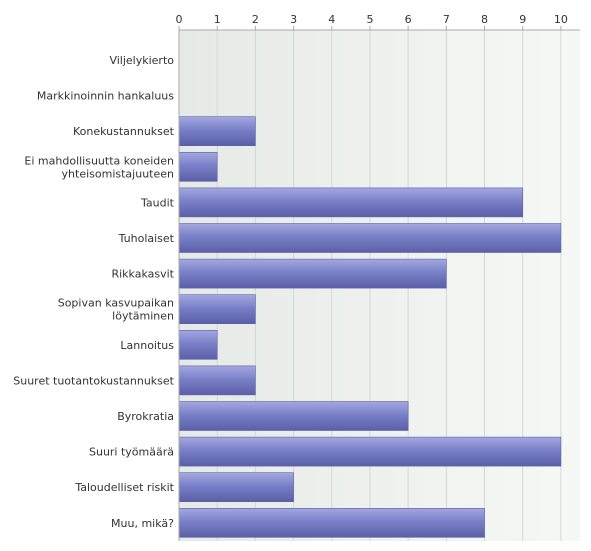 The image size is (591, 551). Describe the element at coordinates (157, 202) in the screenshot. I see `category-label: Taudit` at that location.